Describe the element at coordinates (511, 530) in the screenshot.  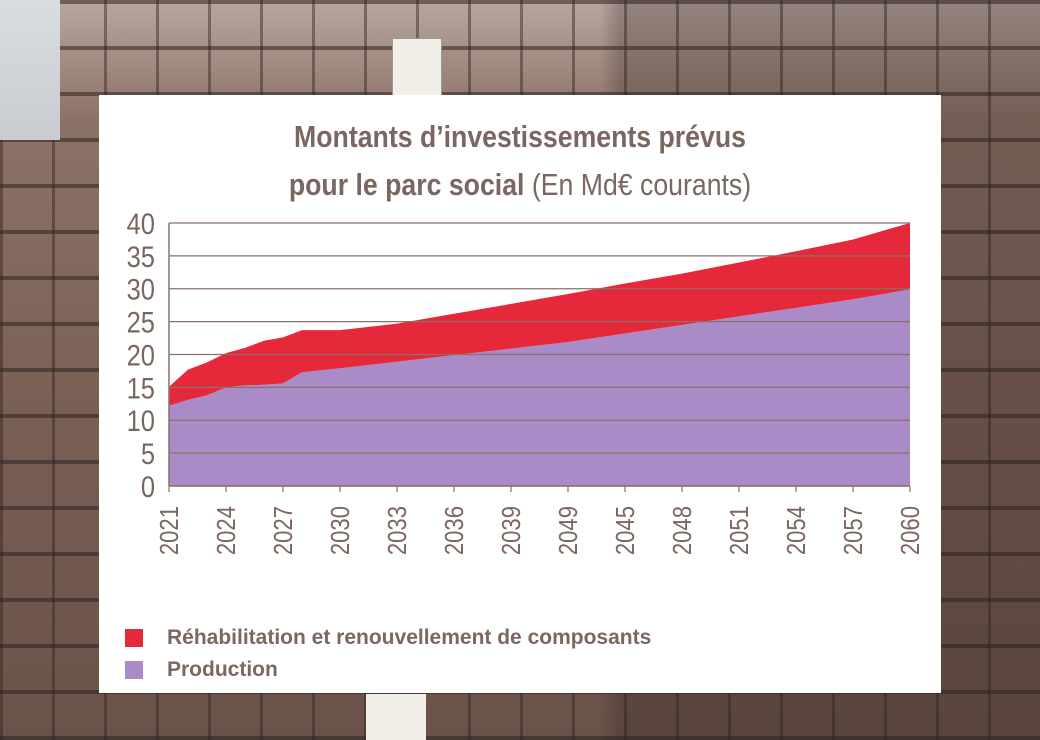
I see `x-tick-label: 2039` at that location.